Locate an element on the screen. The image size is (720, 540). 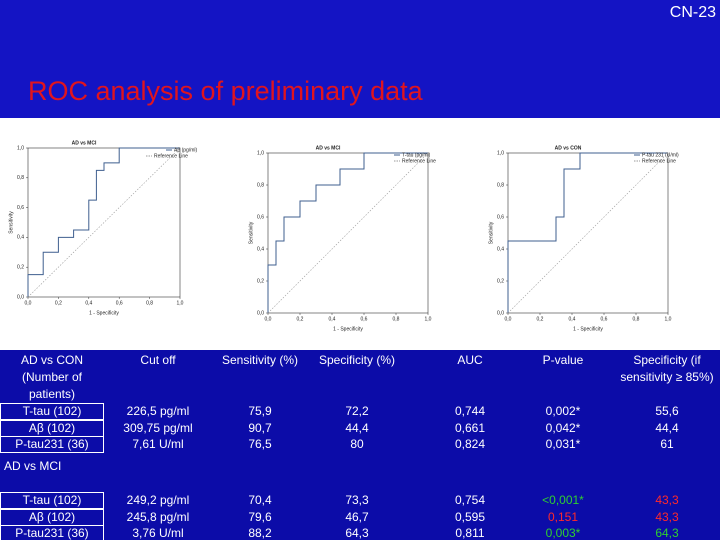
table-cell: 61 is located at coordinates (667, 444).